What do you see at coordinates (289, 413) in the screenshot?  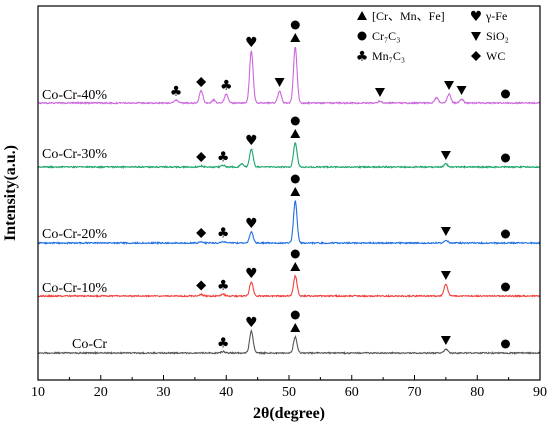 I see `x-axis-title: 2θ(degree)` at bounding box center [289, 413].